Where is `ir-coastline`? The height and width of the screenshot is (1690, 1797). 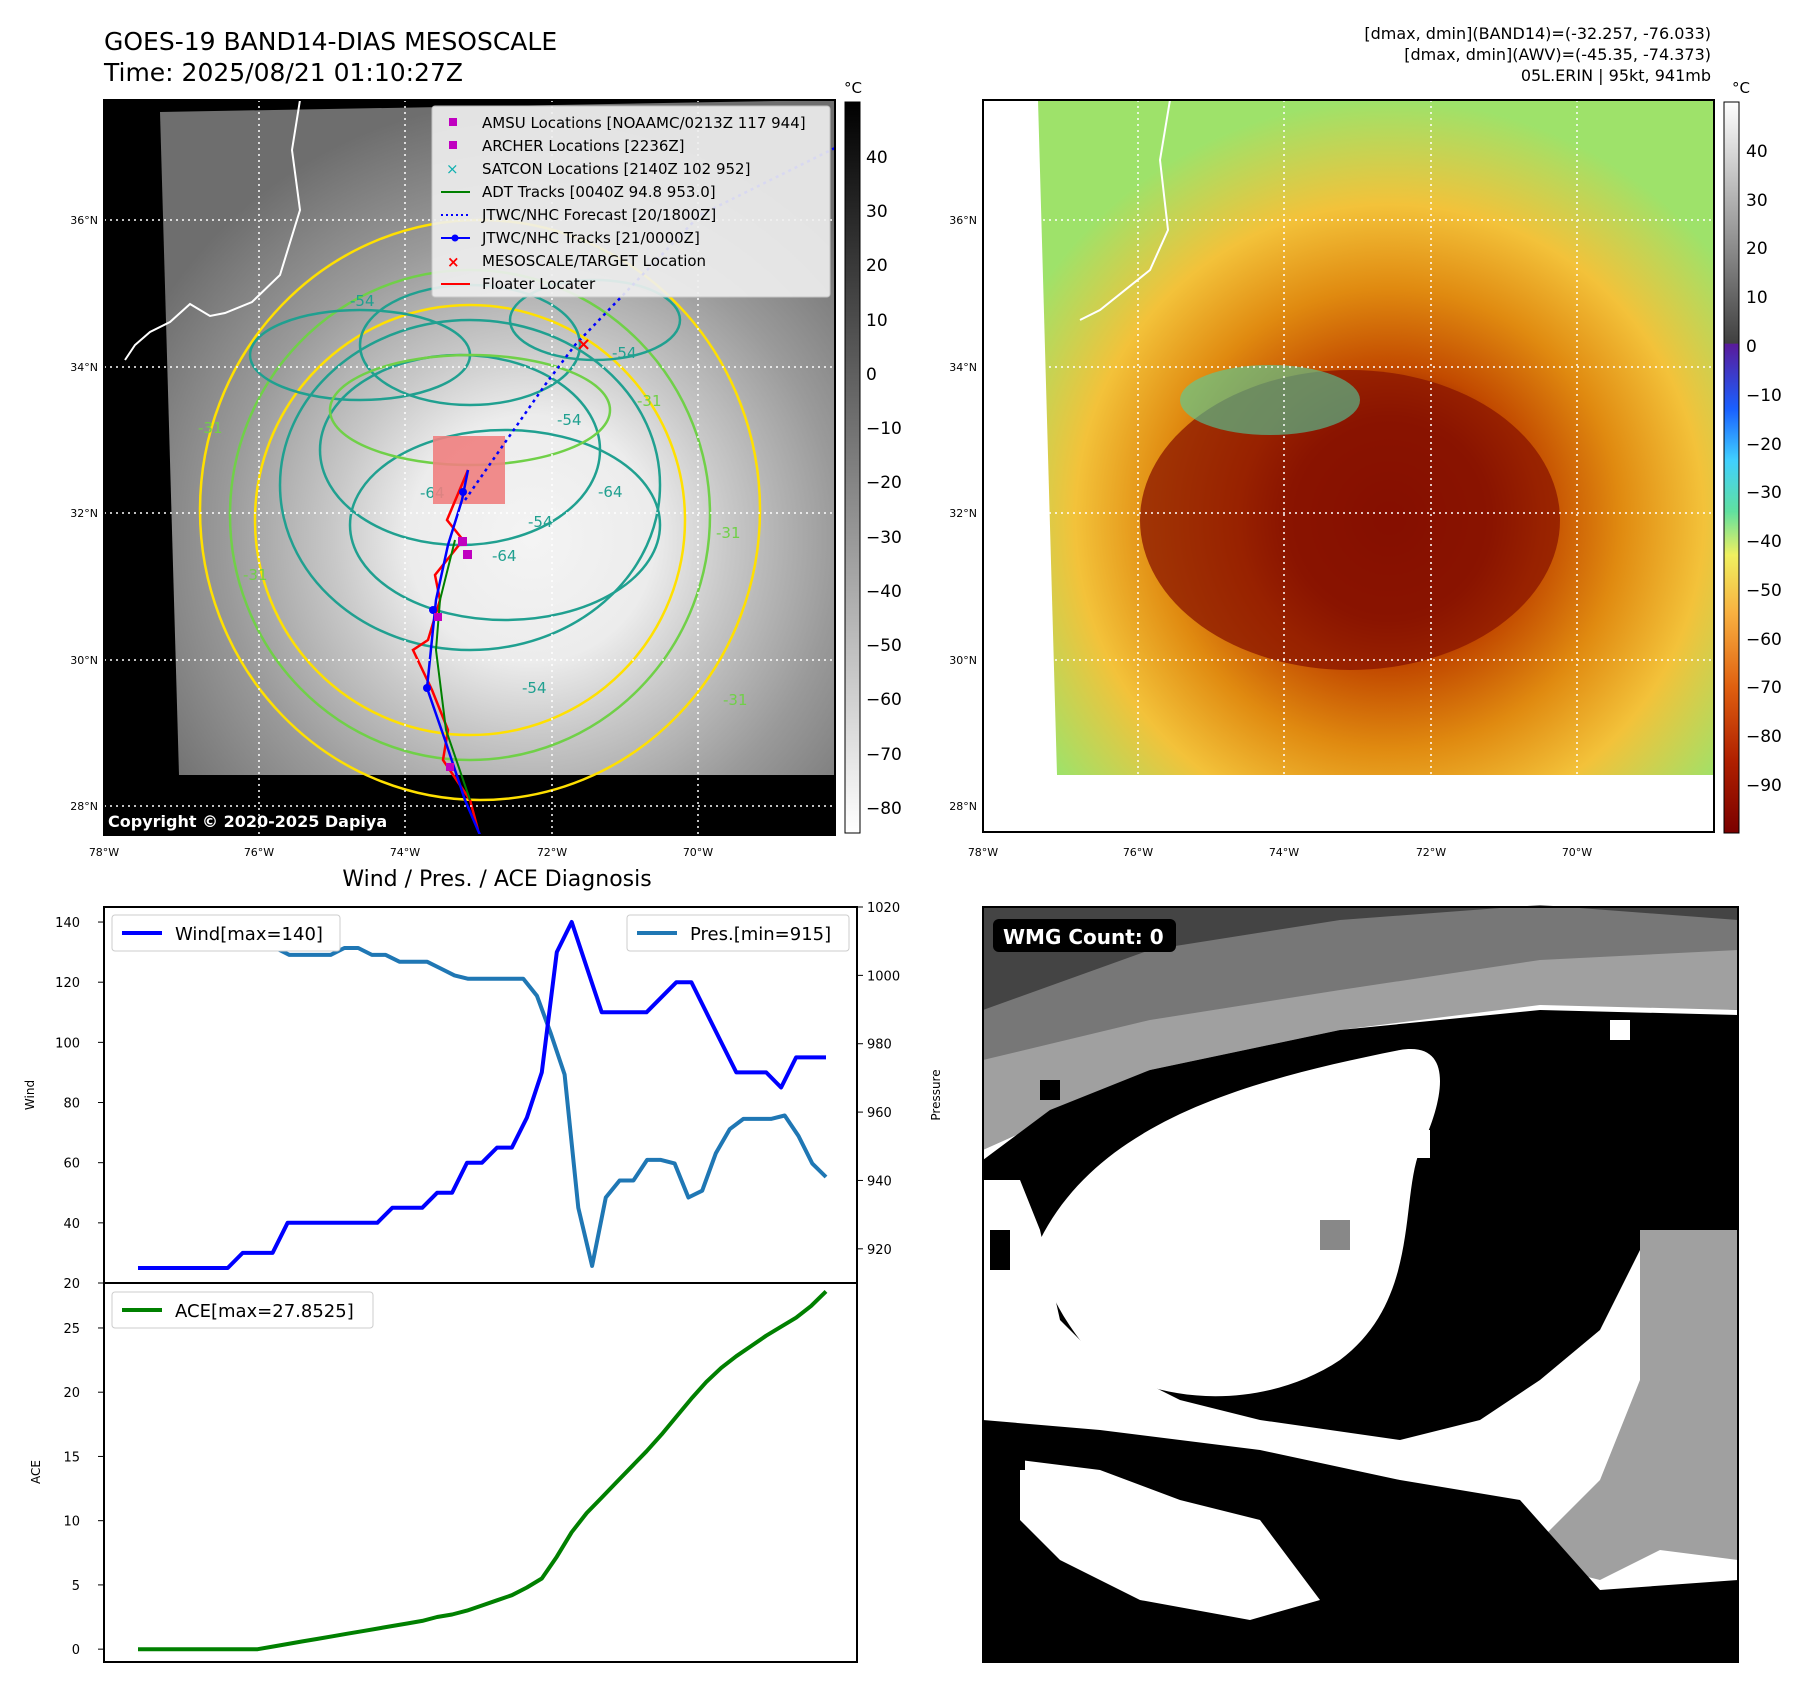
ir-coastline is located at coordinates (213, 230).